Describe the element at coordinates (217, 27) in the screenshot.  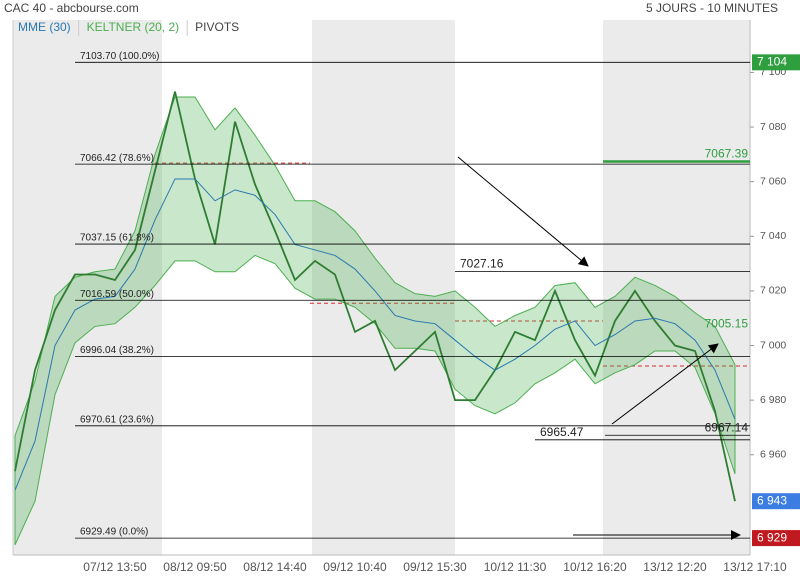
I see `legend-item: PIVOTS` at that location.